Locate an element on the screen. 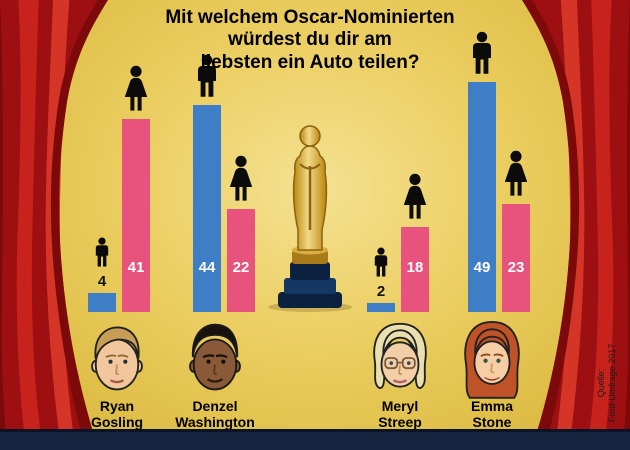 The height and width of the screenshot is (450, 630). ryan-gosling-portrait is located at coordinates (117, 358).